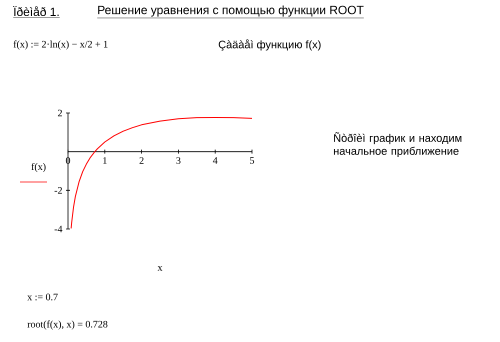 This screenshot has height=342, width=500. What do you see at coordinates (58, 190) in the screenshot?
I see `y-tick-label: -2` at bounding box center [58, 190].